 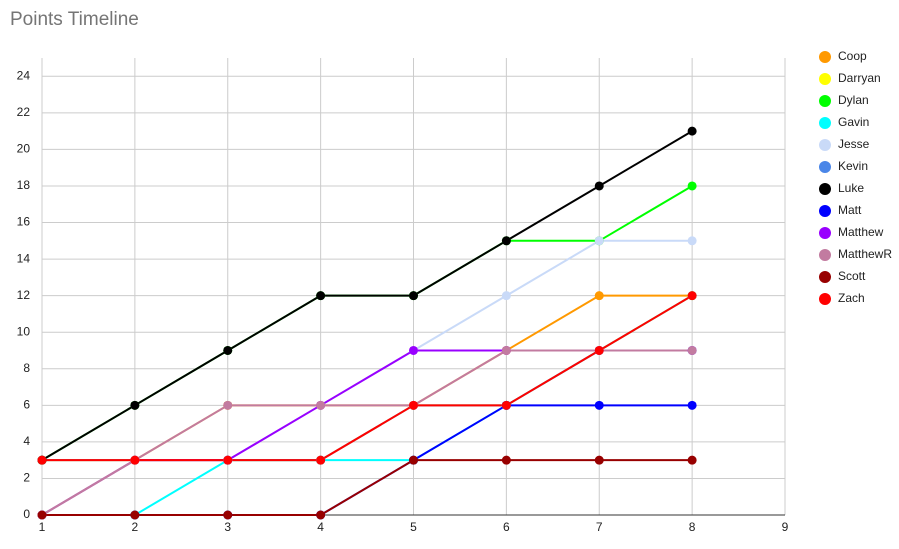 I want to click on x-tick-label: 7, so click(x=599, y=527).